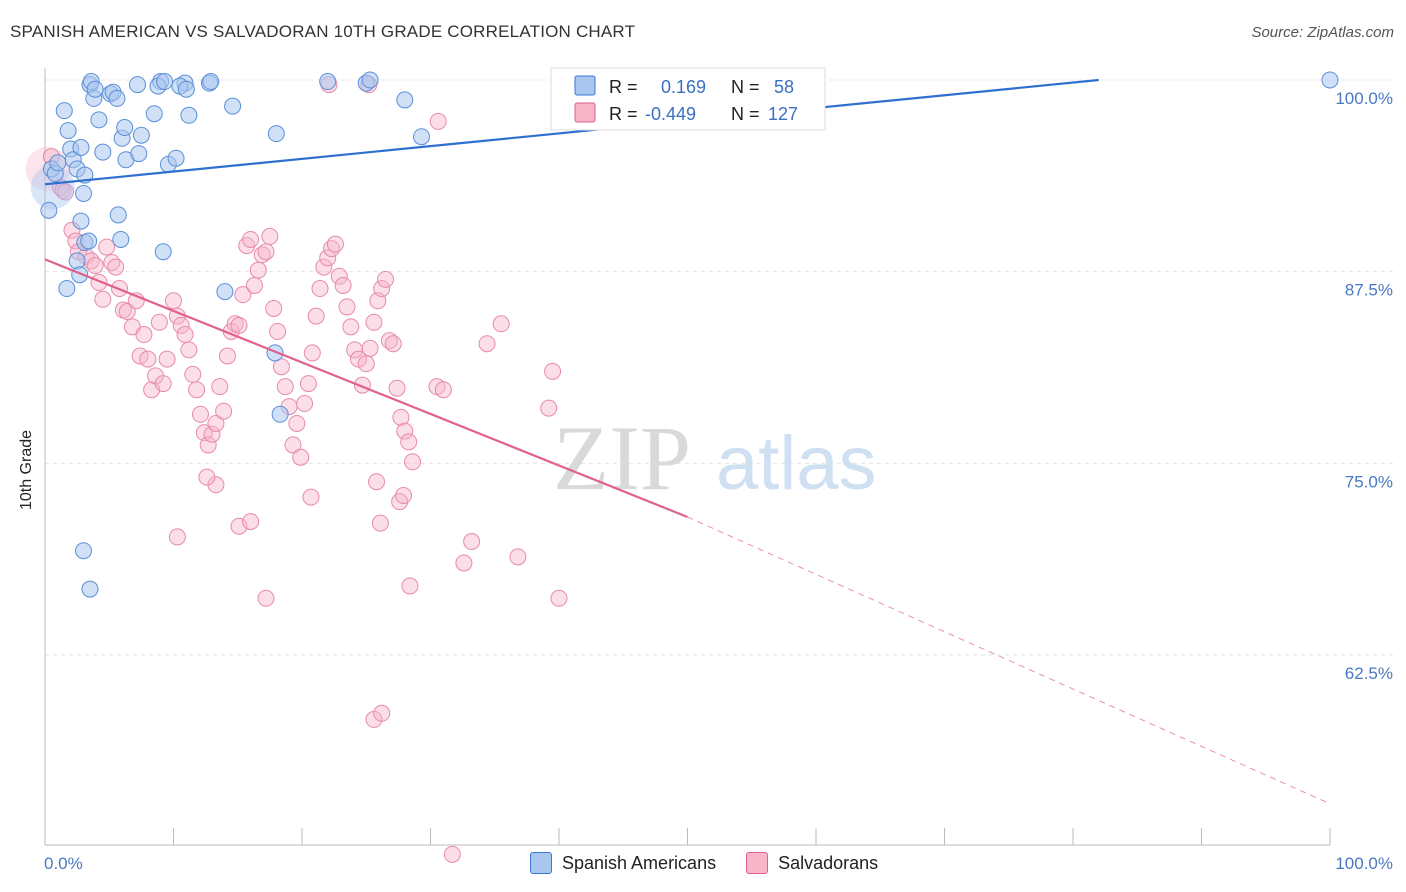 This screenshot has width=1406, height=892. What do you see at coordinates (585, 85) in the screenshot?
I see `legend-swatch-blue` at bounding box center [585, 85].